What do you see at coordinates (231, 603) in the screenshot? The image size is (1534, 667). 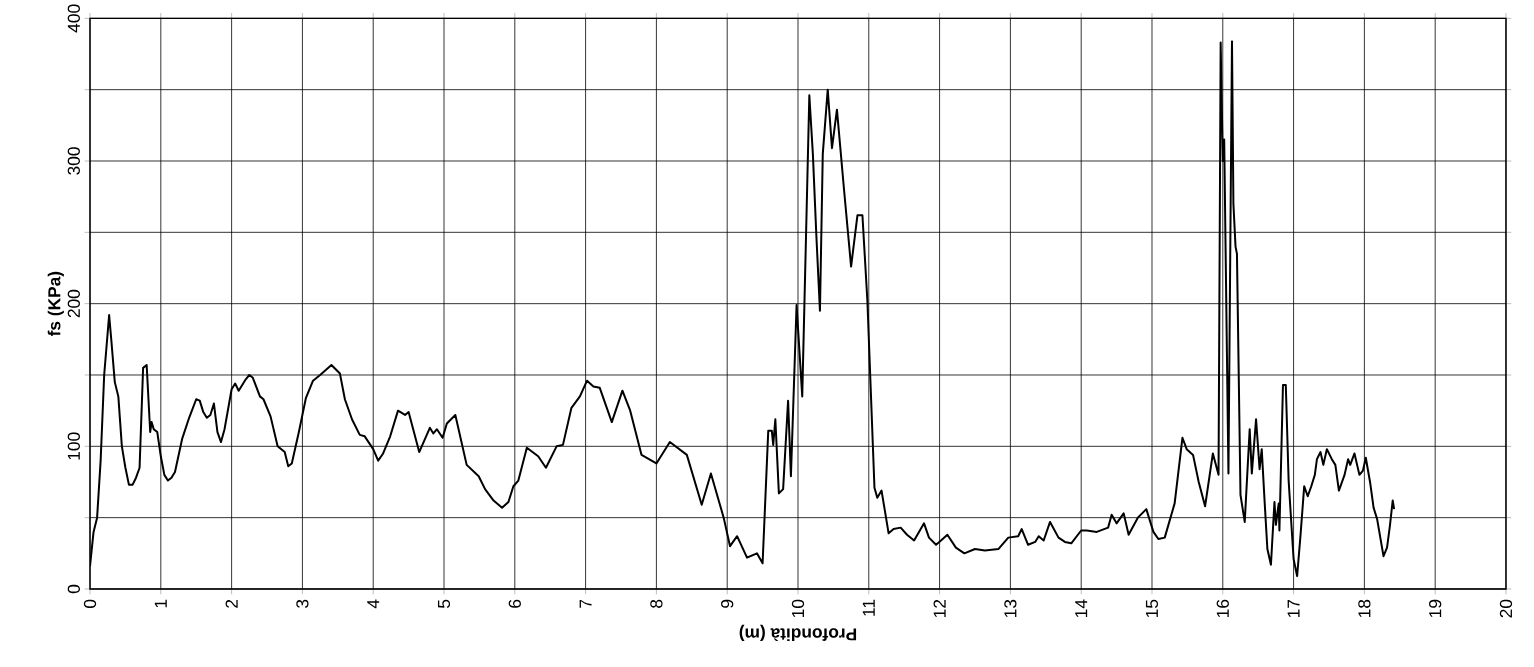 I see `x-tick-label: 2` at bounding box center [231, 603].